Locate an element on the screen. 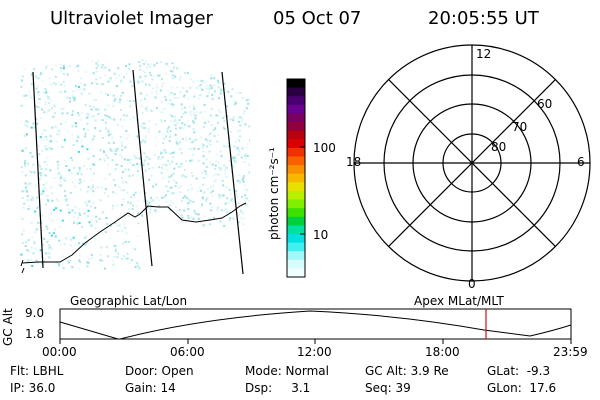  gain-status: Gain: 14 is located at coordinates (150, 388).